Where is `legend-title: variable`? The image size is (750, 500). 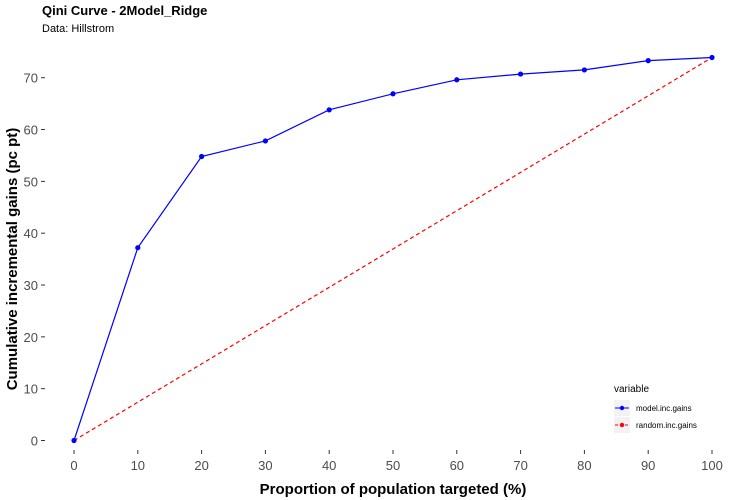
legend-title: variable is located at coordinates (631, 389).